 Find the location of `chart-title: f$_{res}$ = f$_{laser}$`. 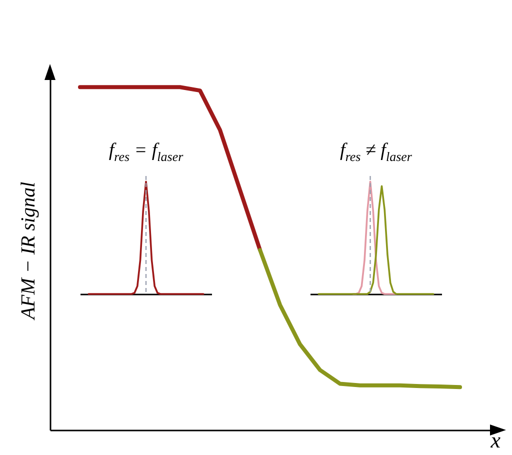

chart-title: f$_{res}$ = f$_{laser}$ is located at coordinates (146, 152).